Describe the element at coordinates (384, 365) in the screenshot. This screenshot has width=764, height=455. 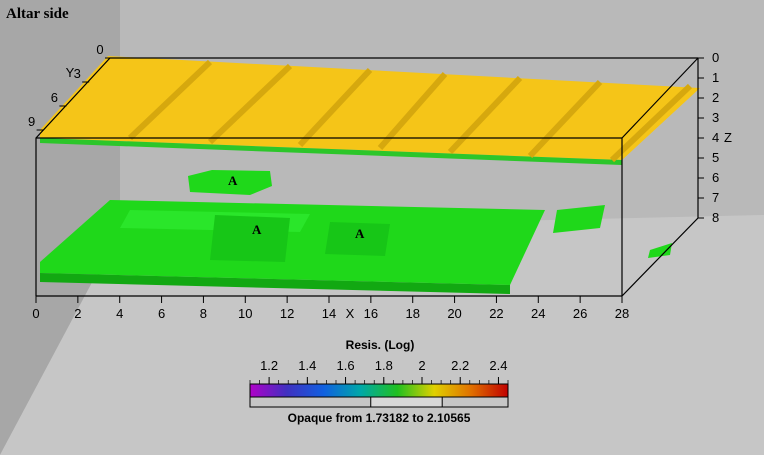
I see `legend-tick-label: 1.8` at that location.